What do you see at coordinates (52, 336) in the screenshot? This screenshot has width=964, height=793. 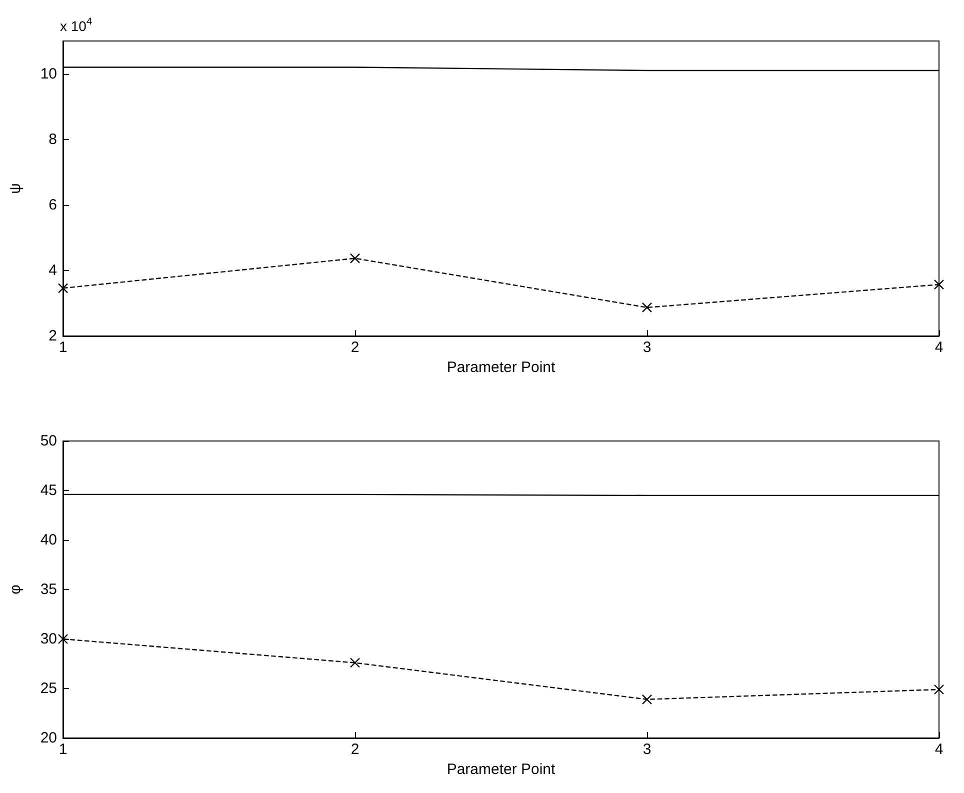 I see `y-tick-label: 2` at bounding box center [52, 336].